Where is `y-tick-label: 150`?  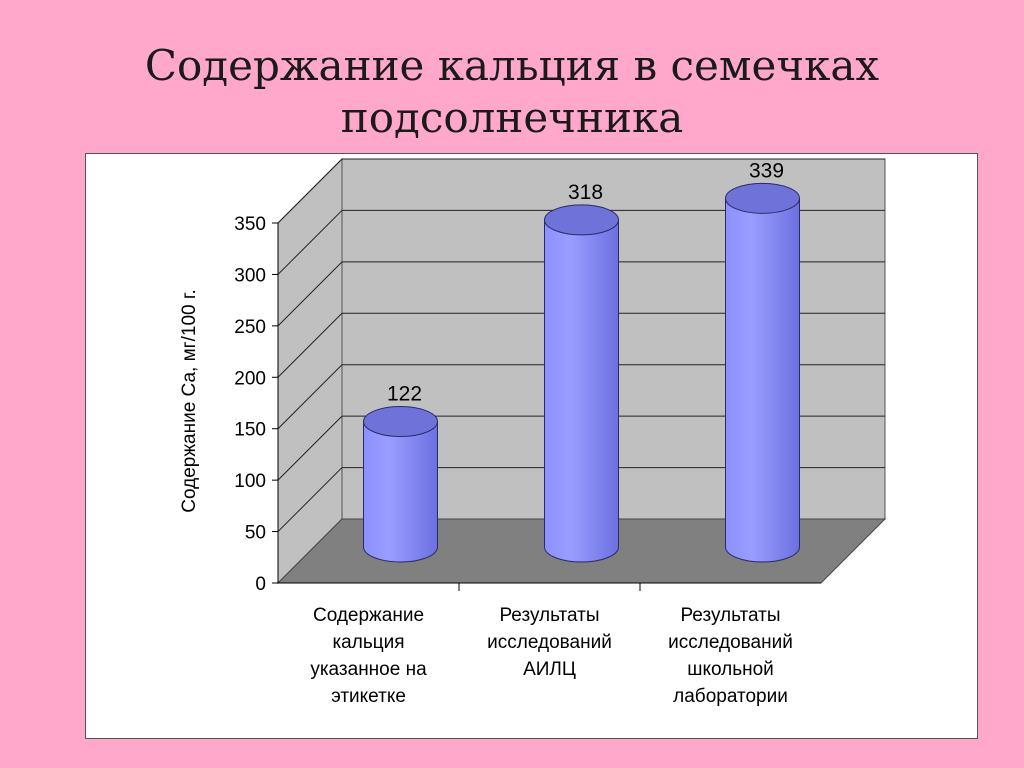
y-tick-label: 150 is located at coordinates (250, 430).